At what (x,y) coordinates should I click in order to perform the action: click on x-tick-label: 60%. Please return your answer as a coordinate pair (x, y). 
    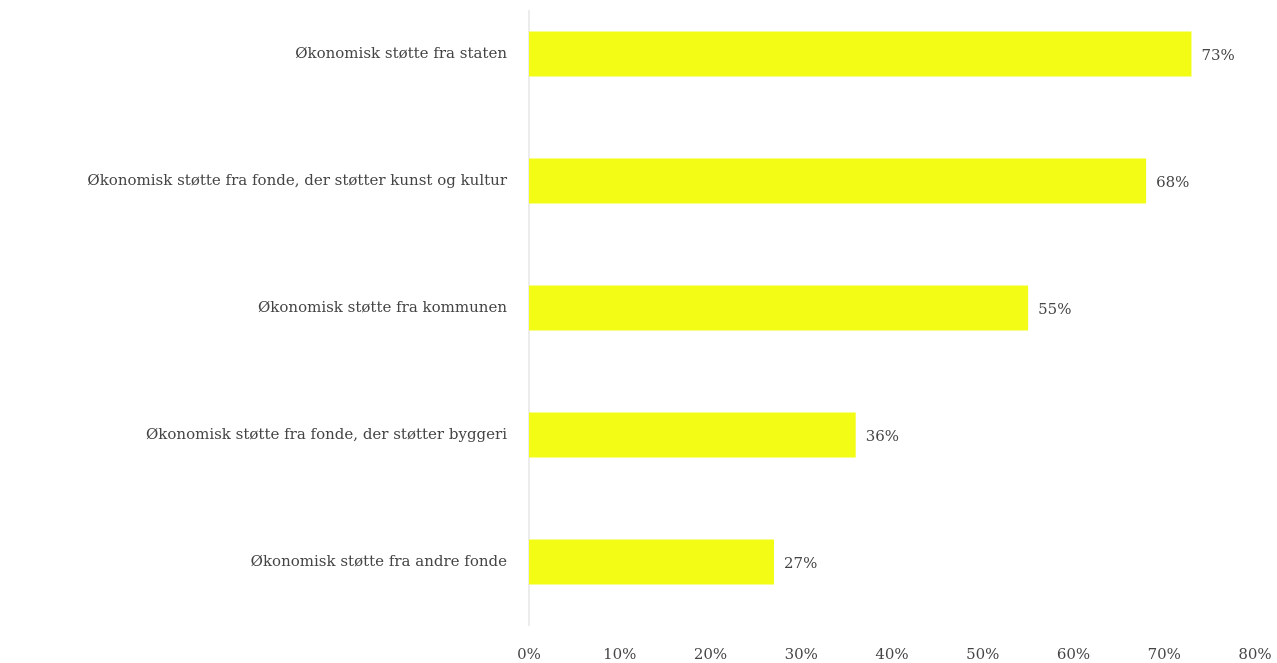
    Looking at the image, I should click on (1073, 654).